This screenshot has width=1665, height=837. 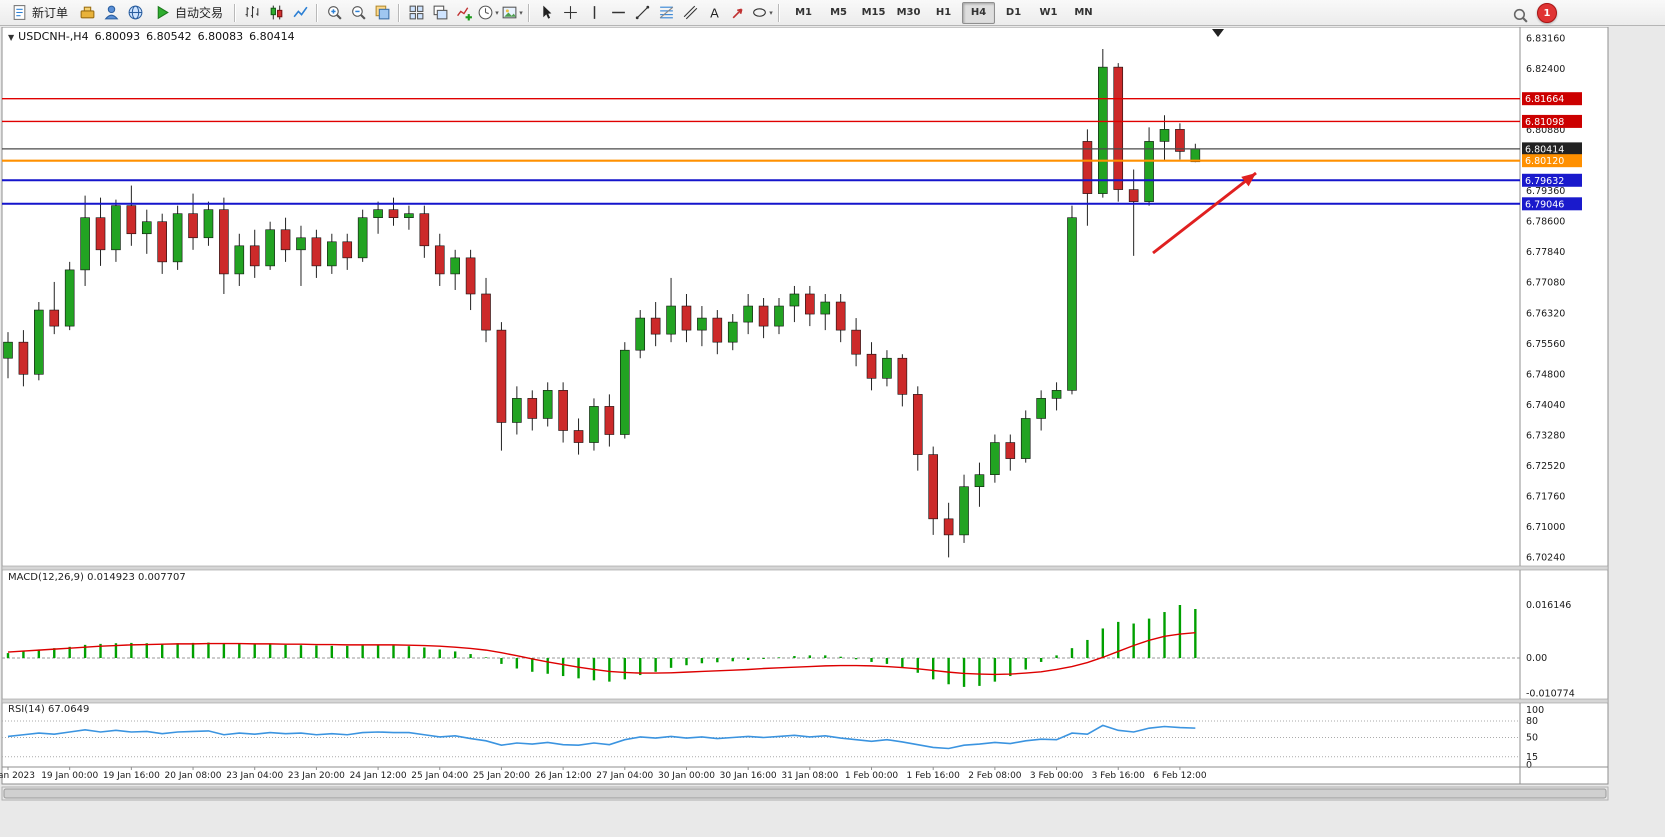 I want to click on svg-text: 50, so click(x=1532, y=738).